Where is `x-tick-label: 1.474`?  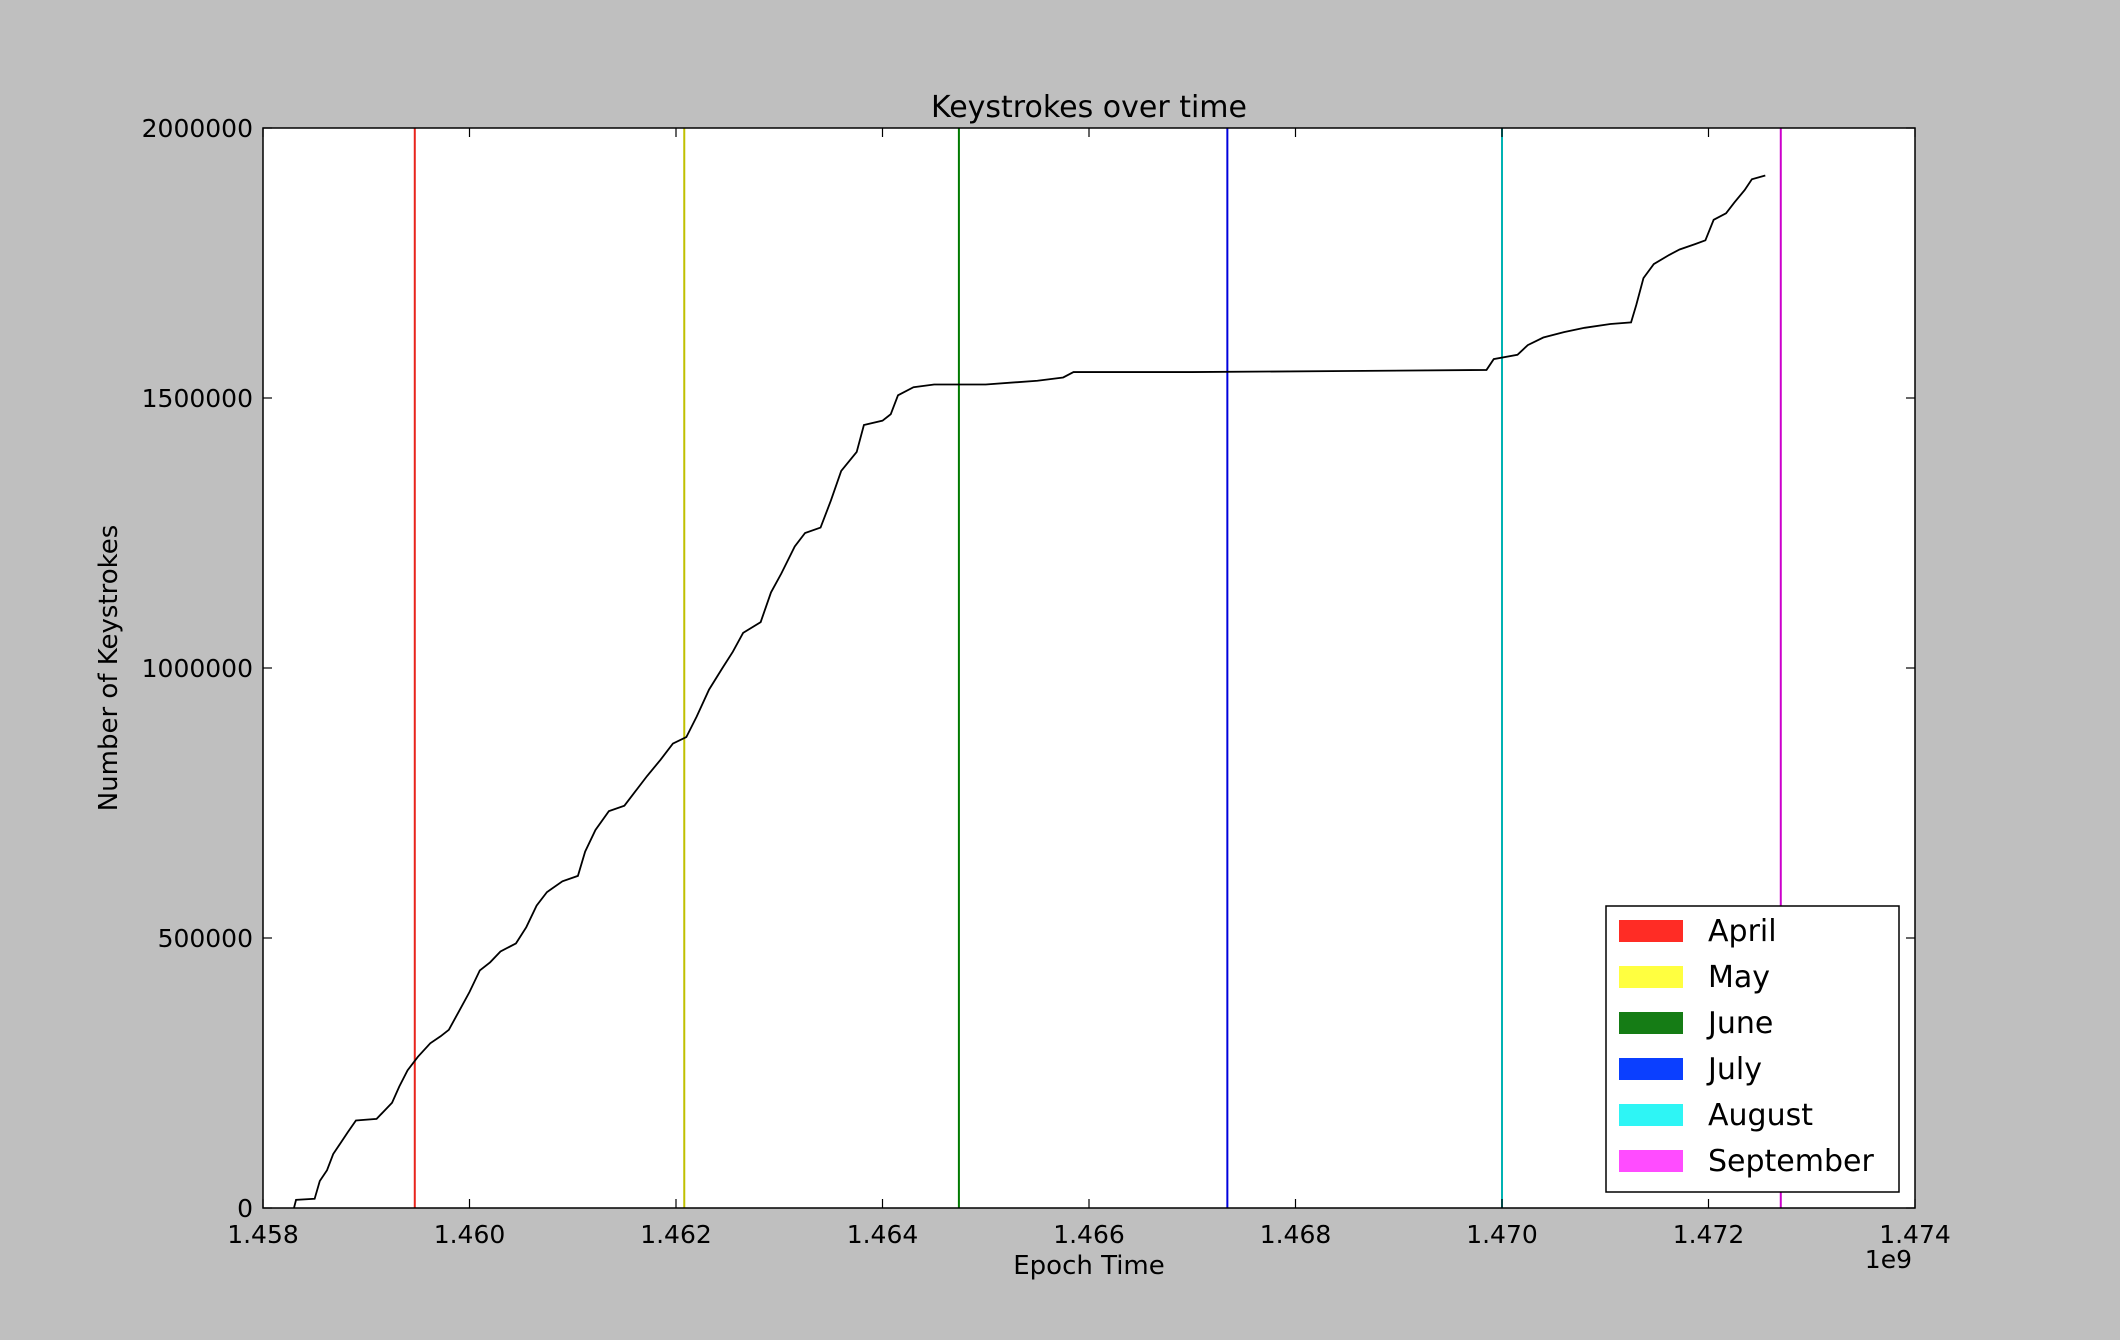 x-tick-label: 1.474 is located at coordinates (1915, 1234).